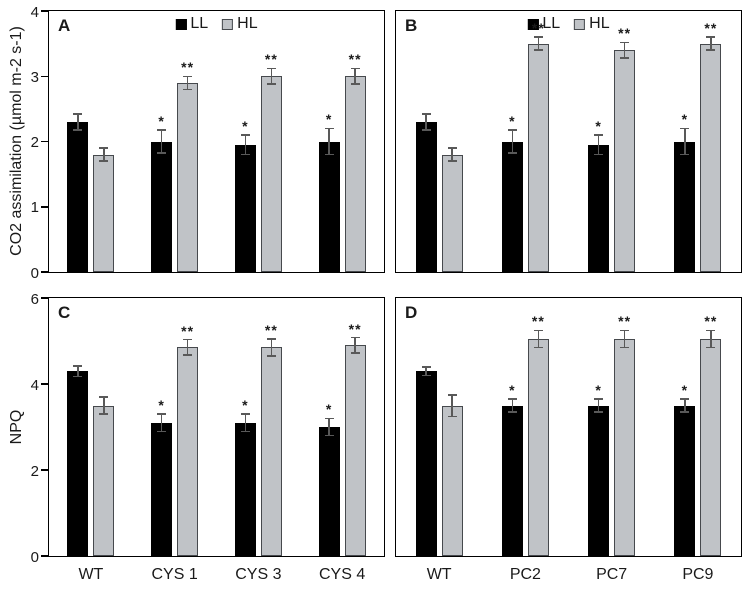 This screenshot has height=602, width=750. Describe the element at coordinates (34, 299) in the screenshot. I see `y-axis-tick-label: 6` at that location.